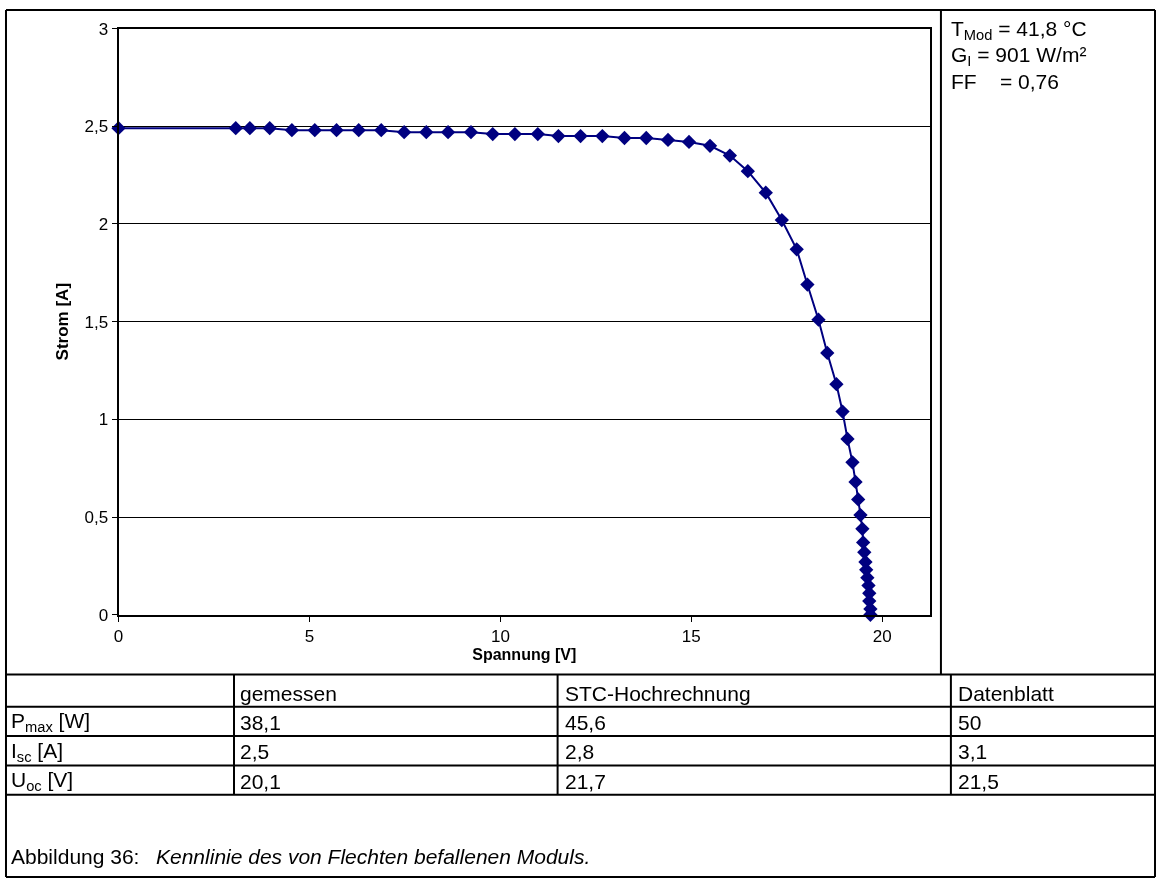 The width and height of the screenshot is (1156, 888). I want to click on text: 45,6, so click(585, 722).